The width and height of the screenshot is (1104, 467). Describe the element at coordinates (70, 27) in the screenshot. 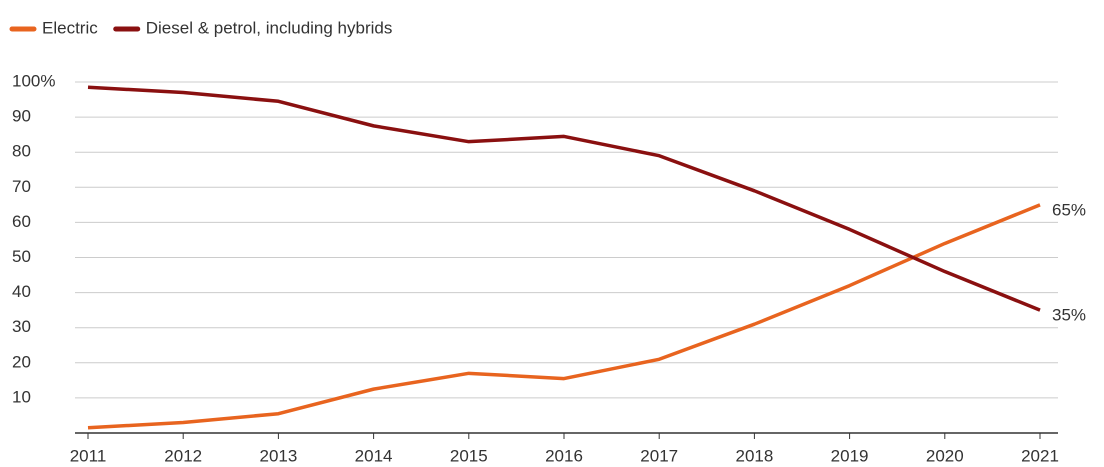

I see `legend-label: Electric` at that location.